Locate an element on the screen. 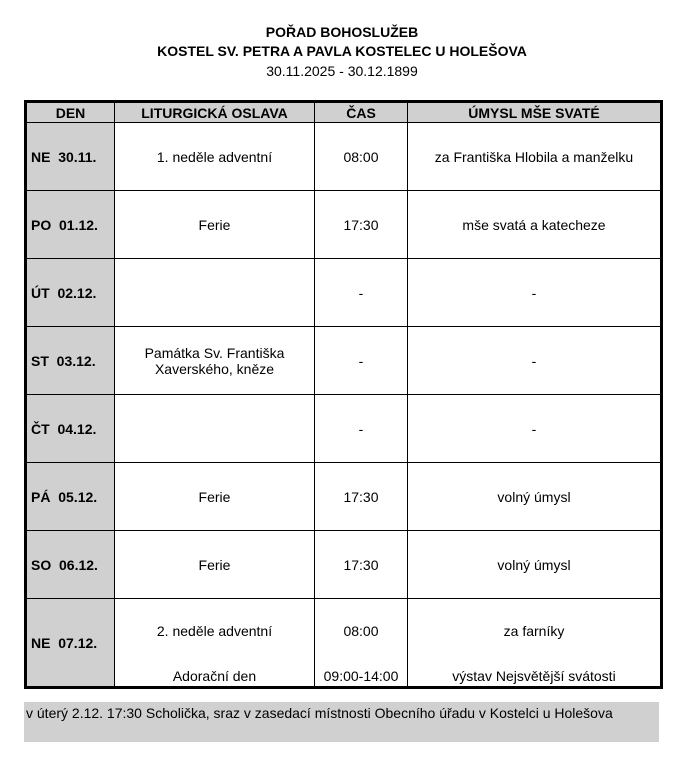 The height and width of the screenshot is (768, 684). day-cell: NE 30.11. is located at coordinates (70, 156).